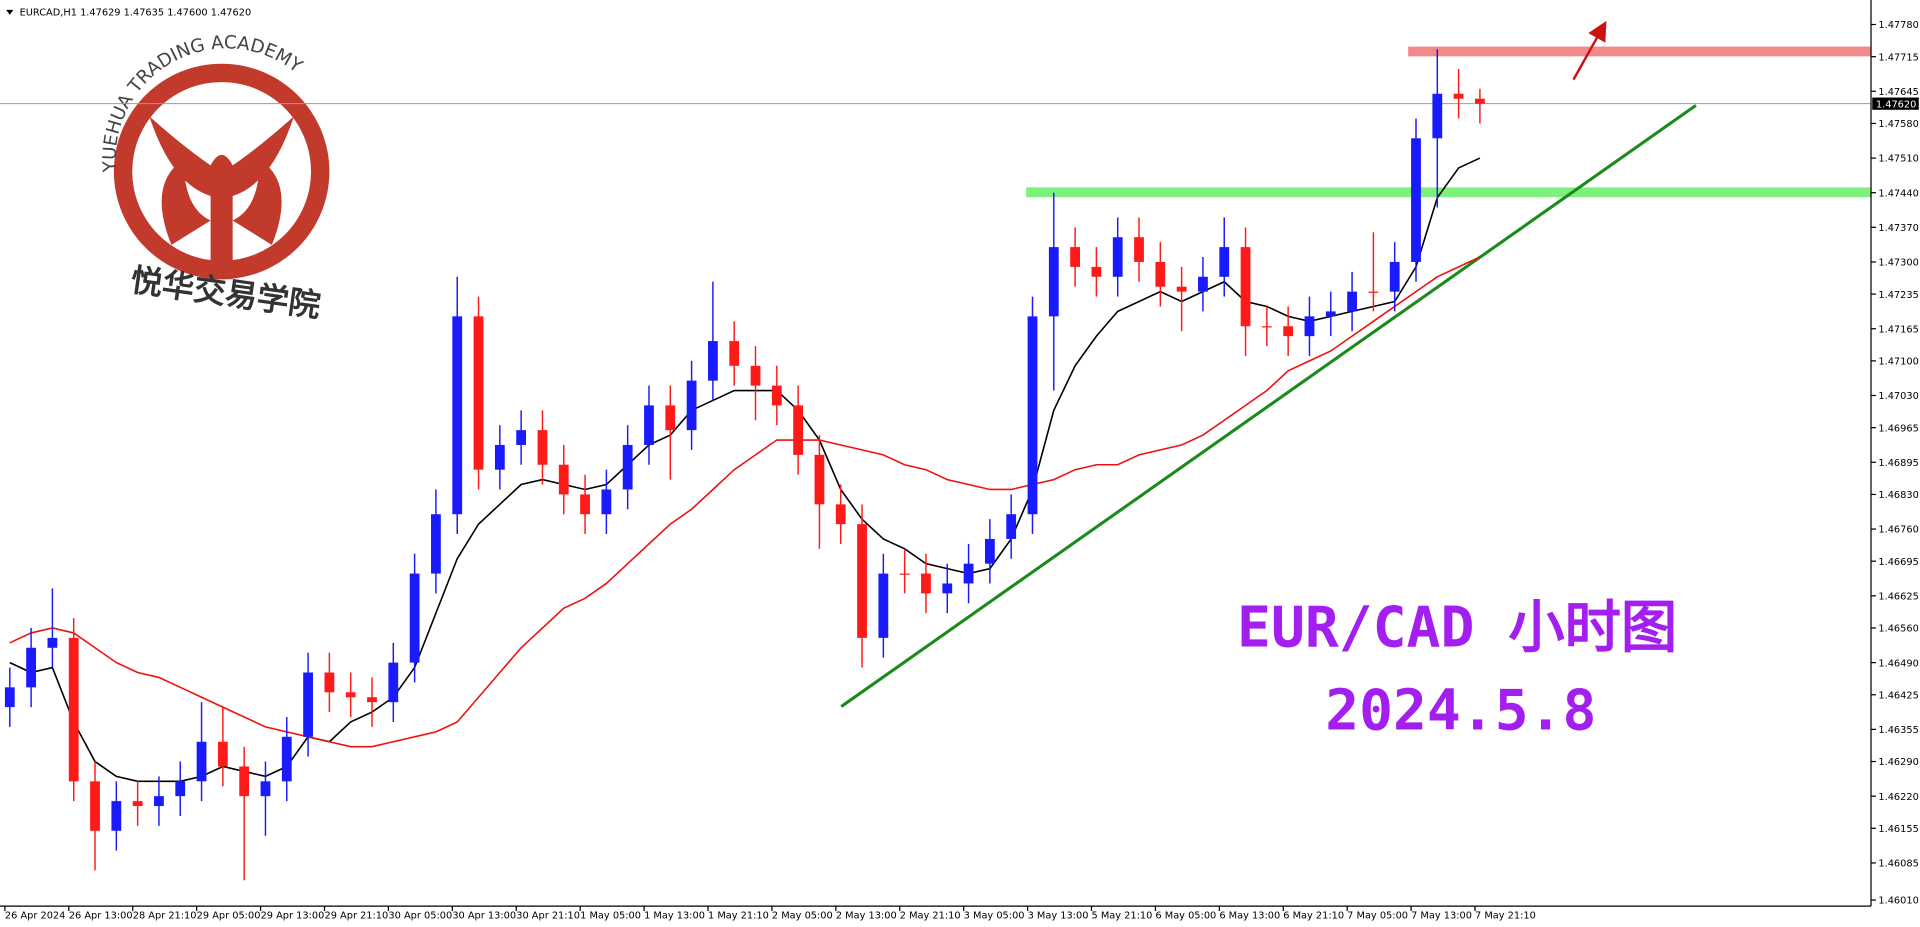 This screenshot has width=1920, height=927. Describe the element at coordinates (1898, 695) in the screenshot. I see `y-tick-label: 1.46425` at that location.